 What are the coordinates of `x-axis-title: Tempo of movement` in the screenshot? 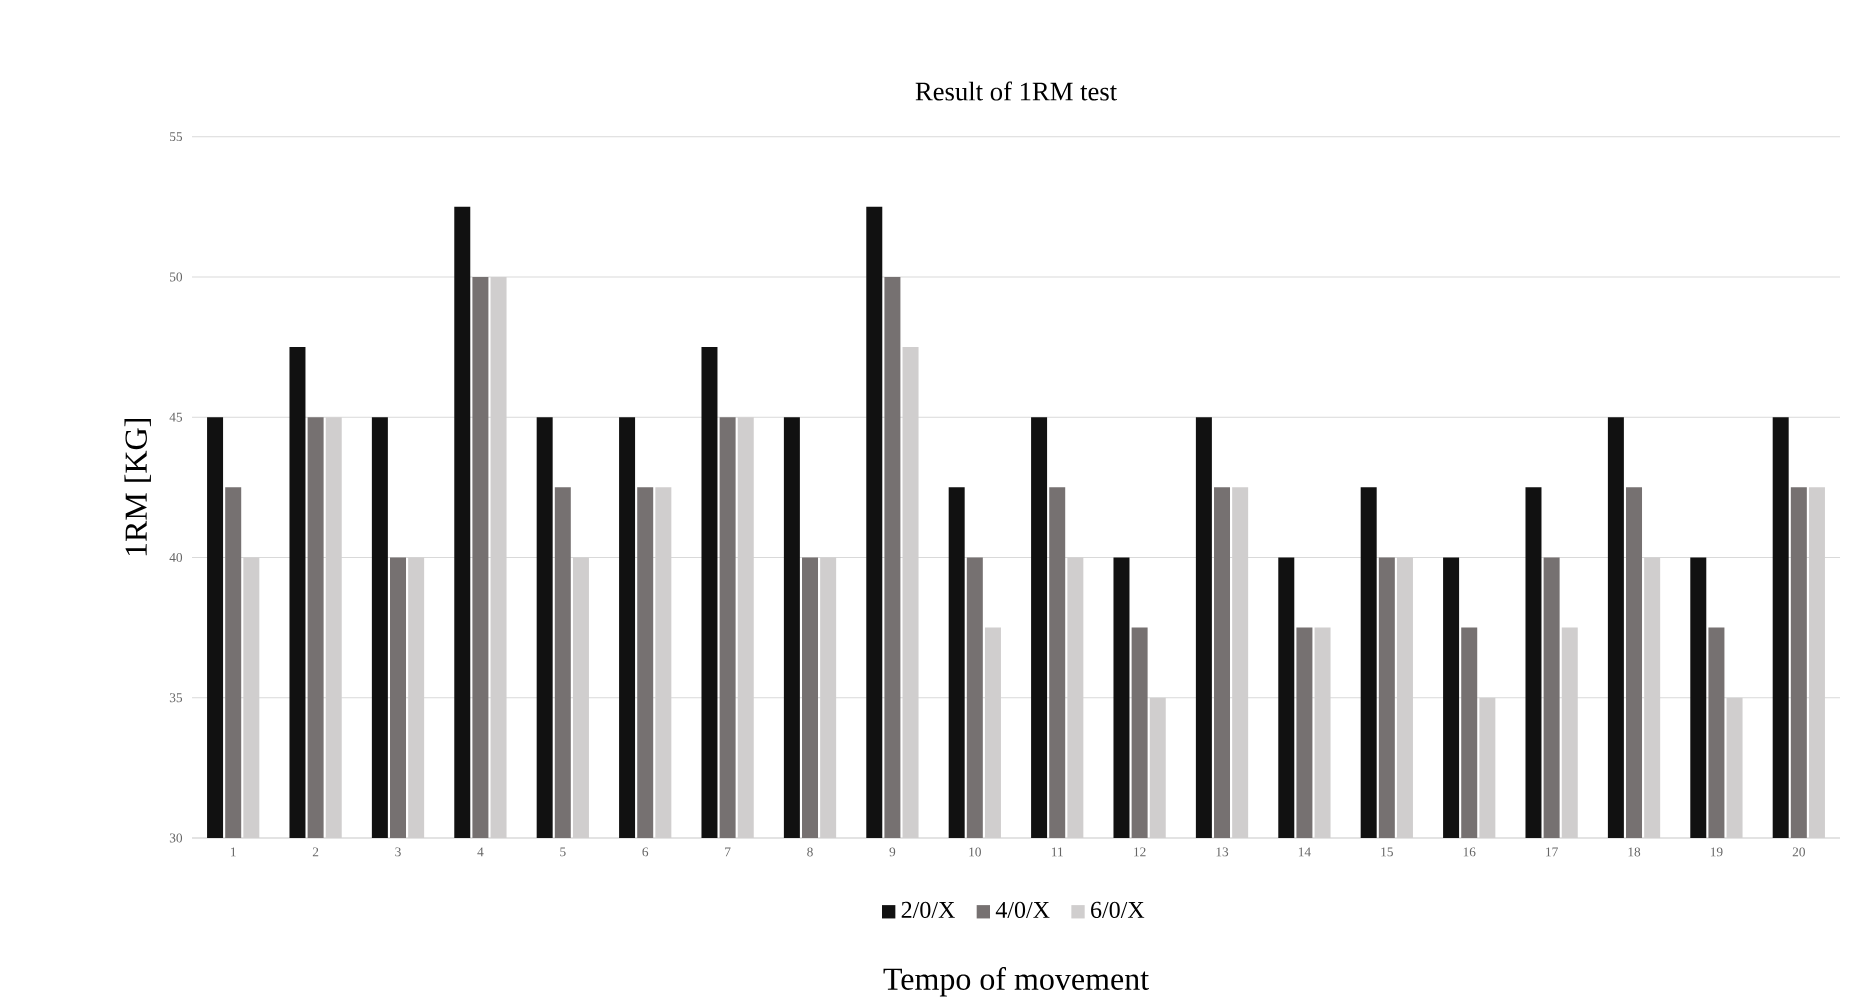 It's located at (1016, 982).